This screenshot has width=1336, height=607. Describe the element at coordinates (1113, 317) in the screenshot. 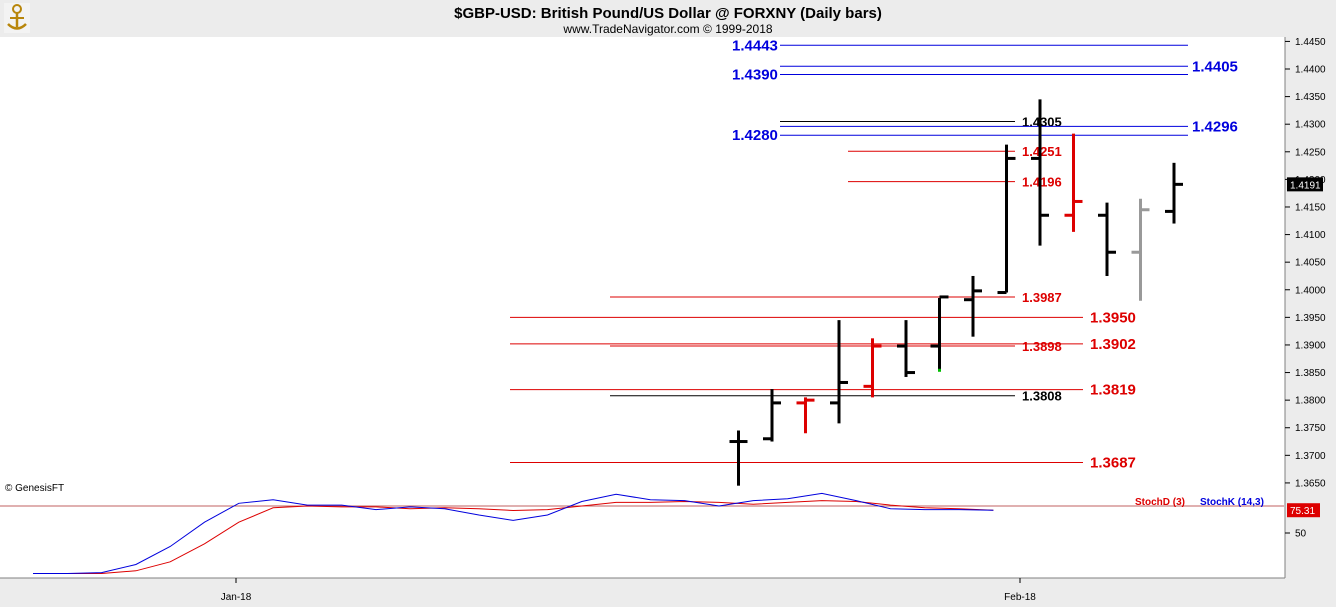

I see `level-label: 1.3950` at that location.